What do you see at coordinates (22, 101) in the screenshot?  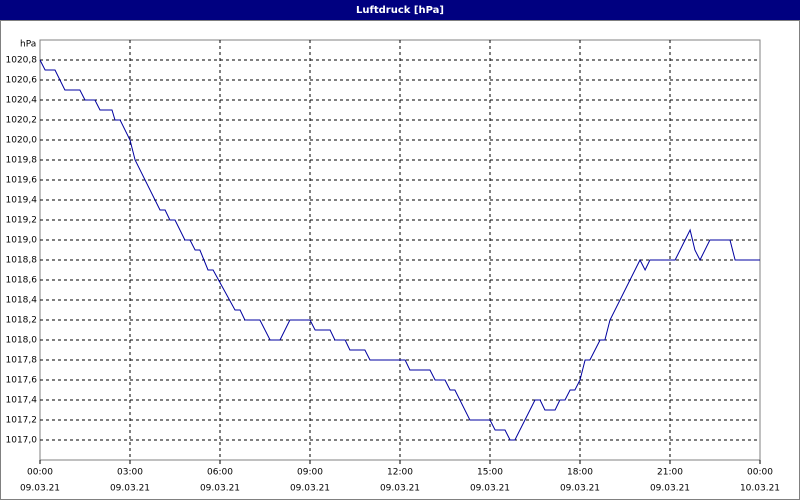 I see `y-tick-label: 1020,4` at bounding box center [22, 101].